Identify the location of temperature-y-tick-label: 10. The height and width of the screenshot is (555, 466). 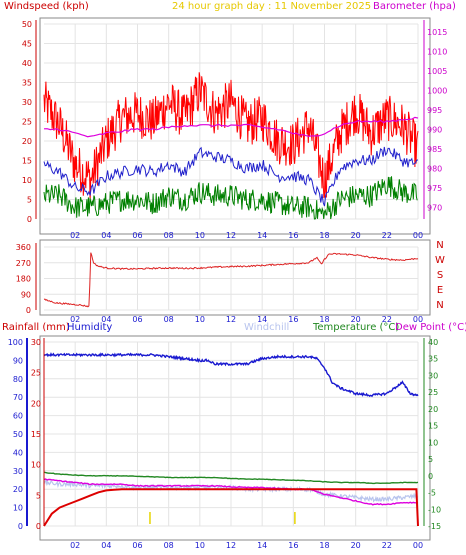
(433, 442).